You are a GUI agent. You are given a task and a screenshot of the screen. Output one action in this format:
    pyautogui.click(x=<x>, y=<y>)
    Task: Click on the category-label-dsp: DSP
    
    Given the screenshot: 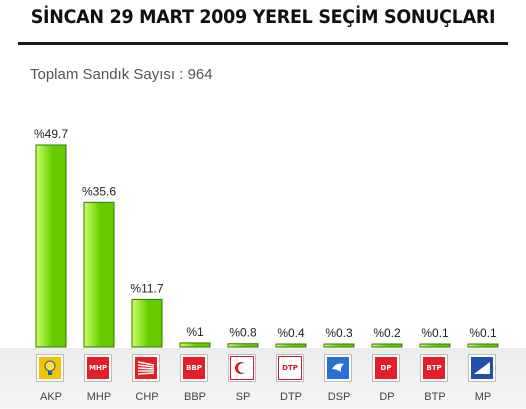 What is the action you would take?
    pyautogui.click(x=339, y=397)
    